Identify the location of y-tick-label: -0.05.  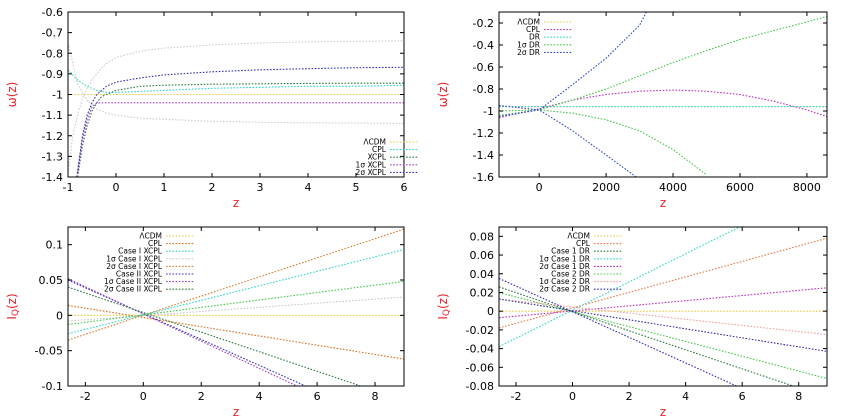
(49, 351).